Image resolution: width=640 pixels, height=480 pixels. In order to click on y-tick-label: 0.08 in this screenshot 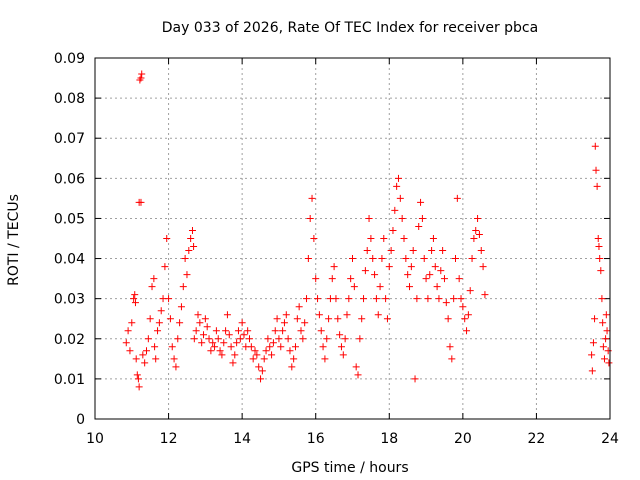, I will do `click(69, 99)`.